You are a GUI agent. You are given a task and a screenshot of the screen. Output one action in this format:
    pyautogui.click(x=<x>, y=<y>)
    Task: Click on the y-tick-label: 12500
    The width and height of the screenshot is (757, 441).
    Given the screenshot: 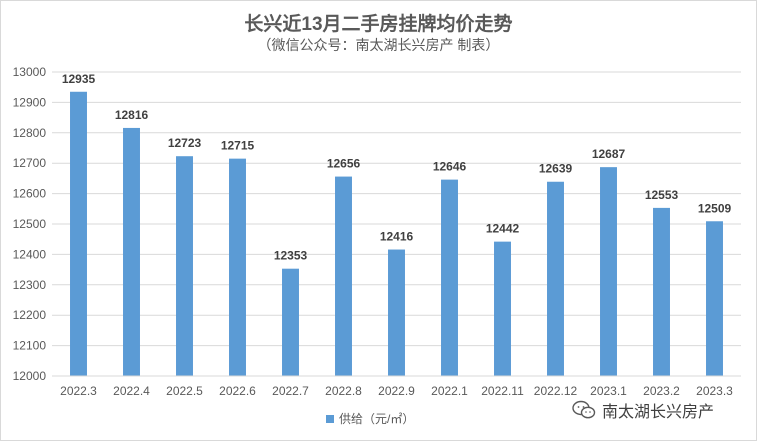 What is the action you would take?
    pyautogui.click(x=30, y=224)
    